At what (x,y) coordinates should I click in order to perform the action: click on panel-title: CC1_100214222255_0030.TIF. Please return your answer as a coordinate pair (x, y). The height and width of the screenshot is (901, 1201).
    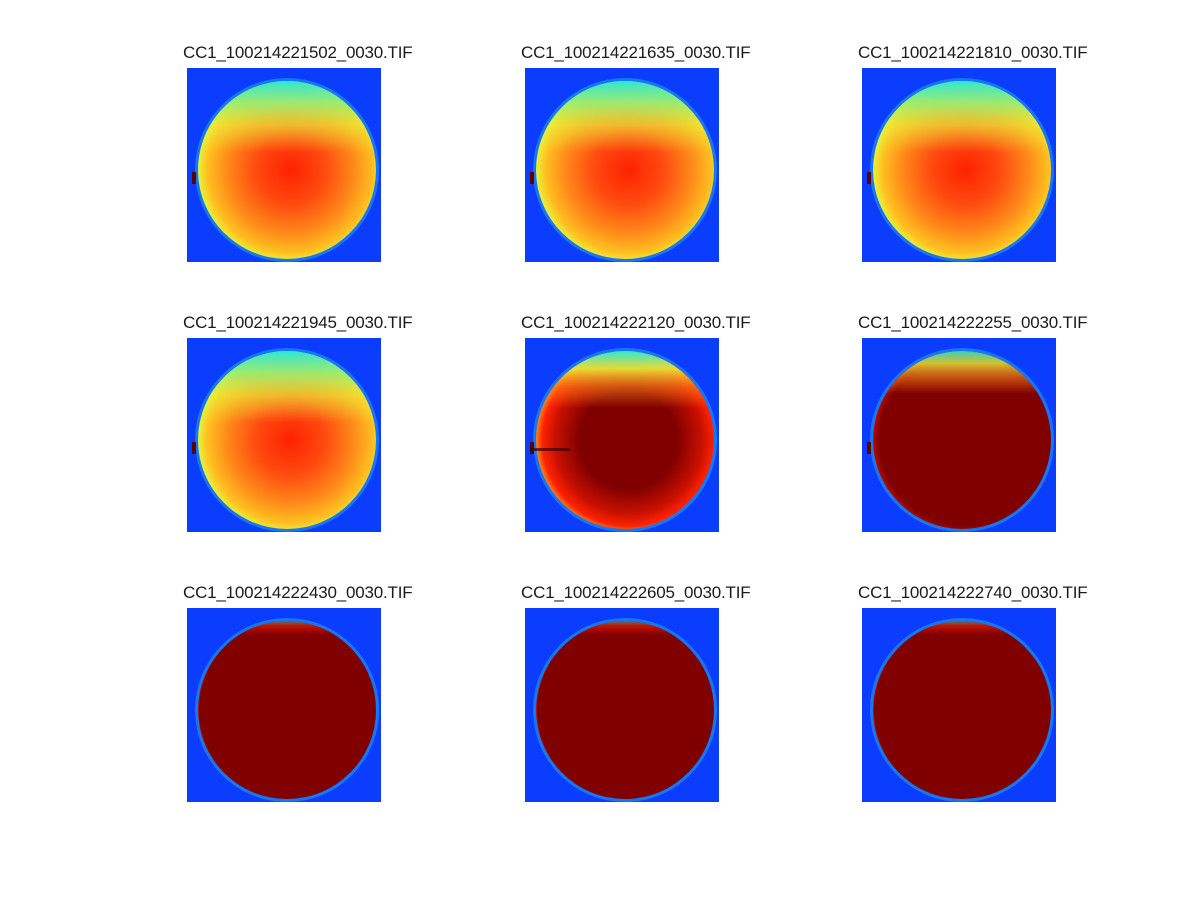
    Looking at the image, I should click on (973, 322).